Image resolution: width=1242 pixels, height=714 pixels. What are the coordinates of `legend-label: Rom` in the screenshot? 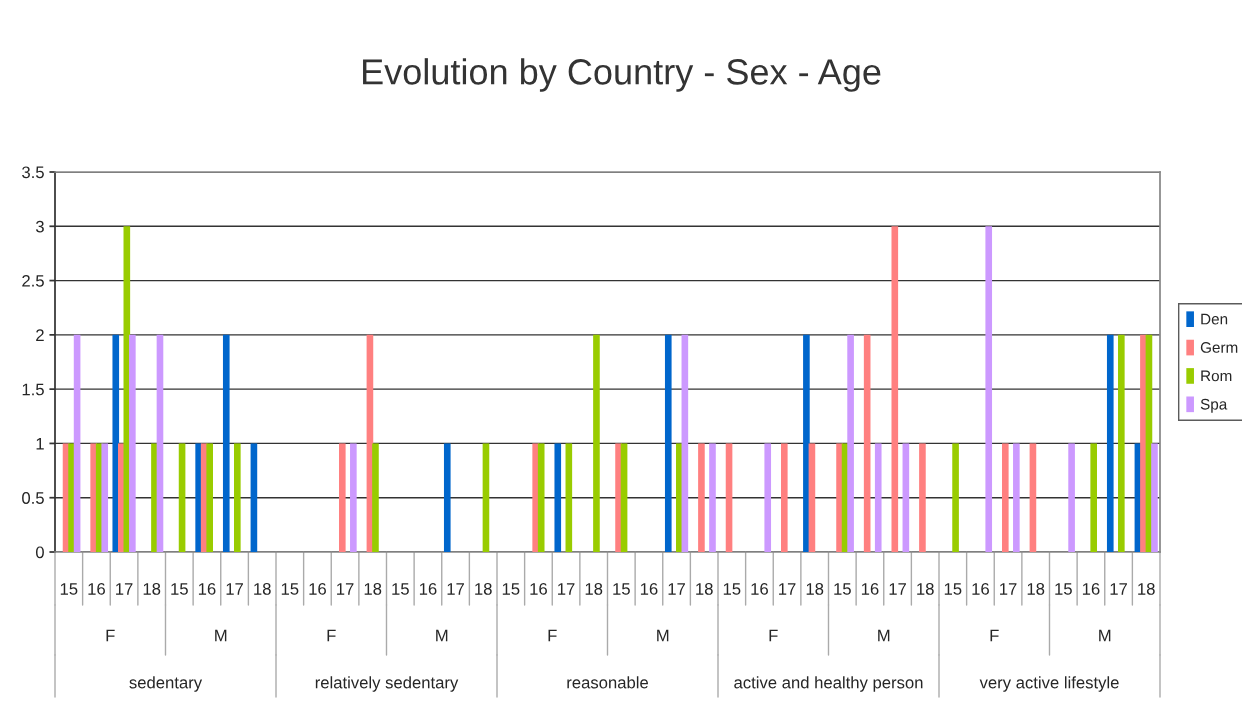 It's located at (1216, 376).